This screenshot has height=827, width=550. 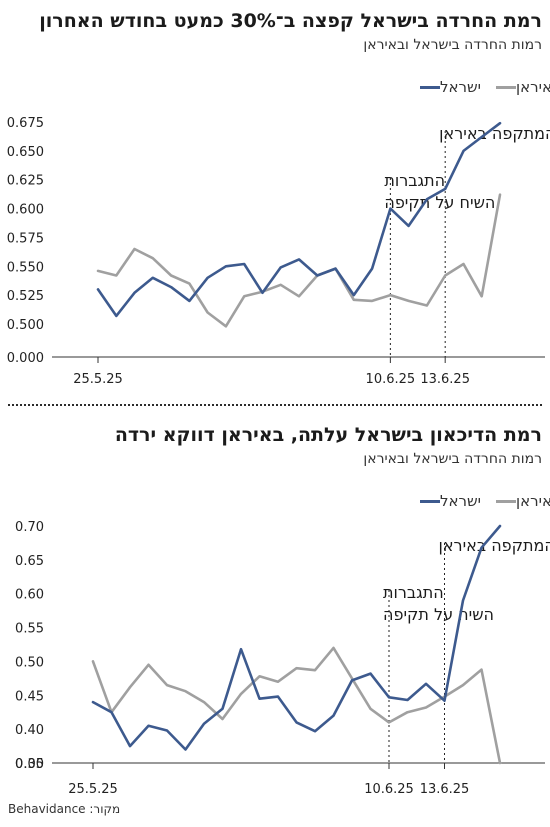 What do you see at coordinates (25, 238) in the screenshot?
I see `y-tick-label: 0.575` at bounding box center [25, 238].